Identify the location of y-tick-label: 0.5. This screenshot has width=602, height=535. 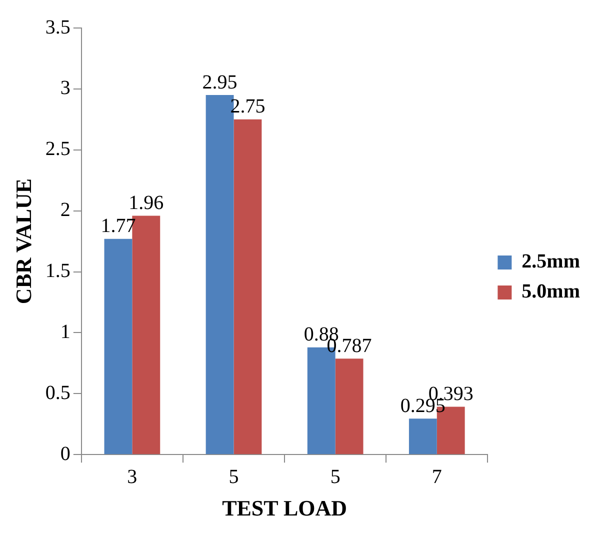
(57, 393).